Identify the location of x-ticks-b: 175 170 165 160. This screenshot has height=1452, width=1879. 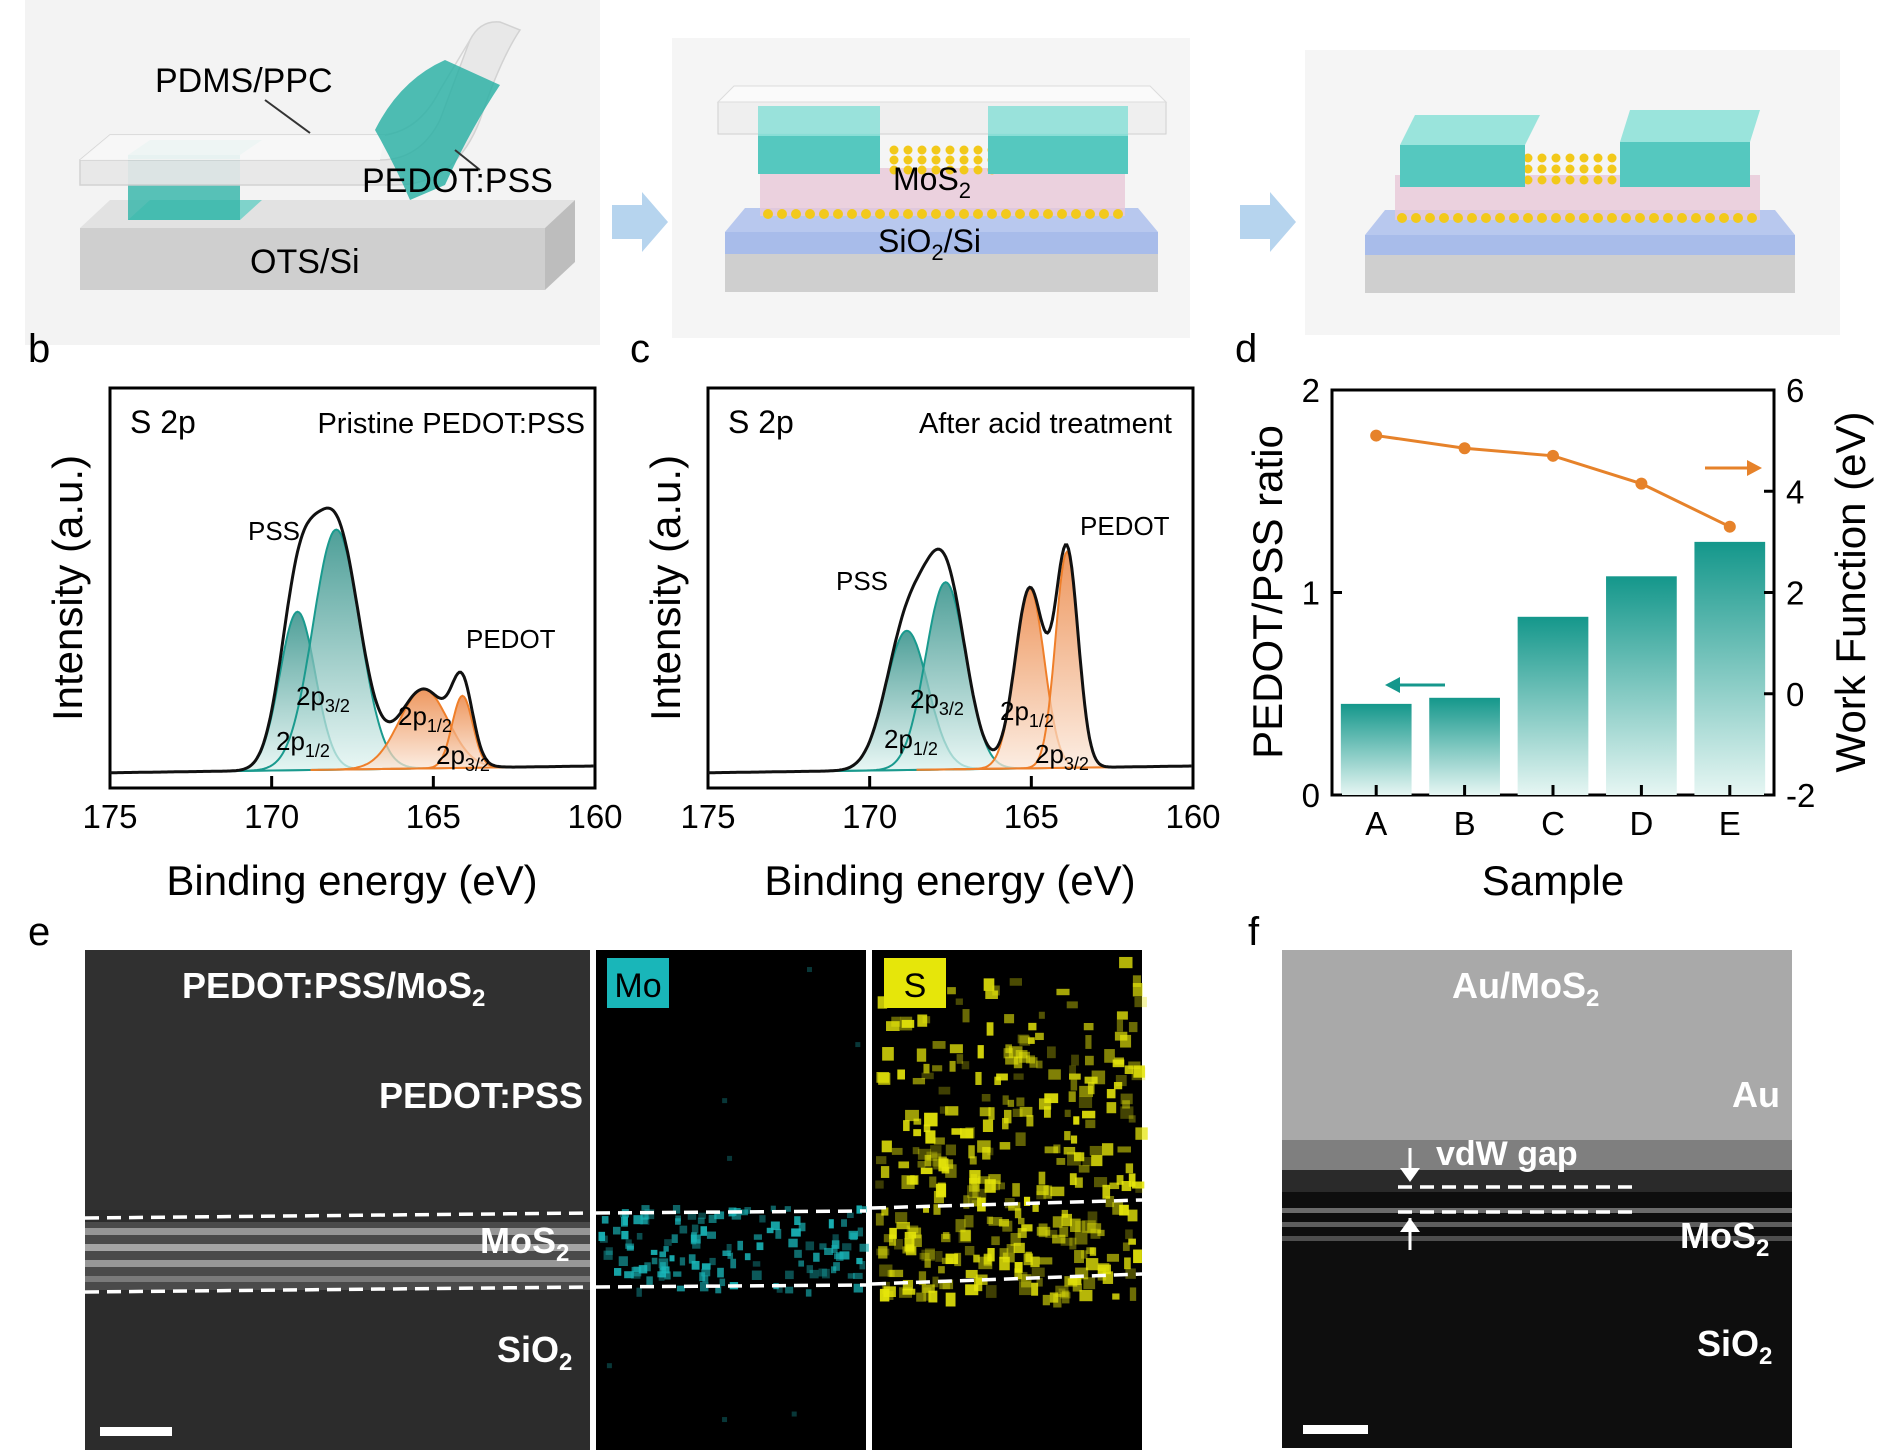
(352, 805).